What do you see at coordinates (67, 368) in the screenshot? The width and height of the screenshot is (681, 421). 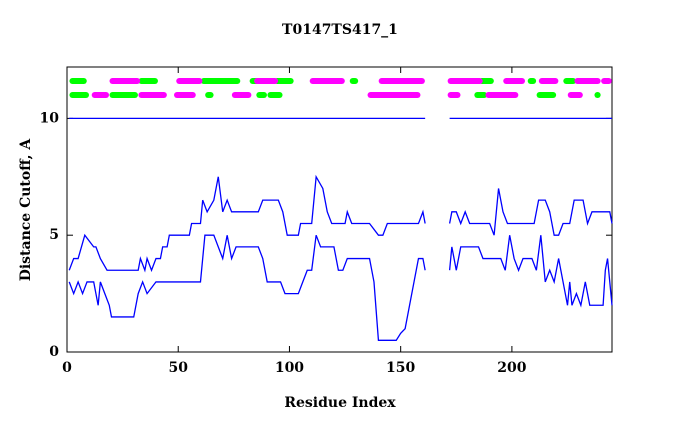 I see `x-tick-label: 0` at bounding box center [67, 368].